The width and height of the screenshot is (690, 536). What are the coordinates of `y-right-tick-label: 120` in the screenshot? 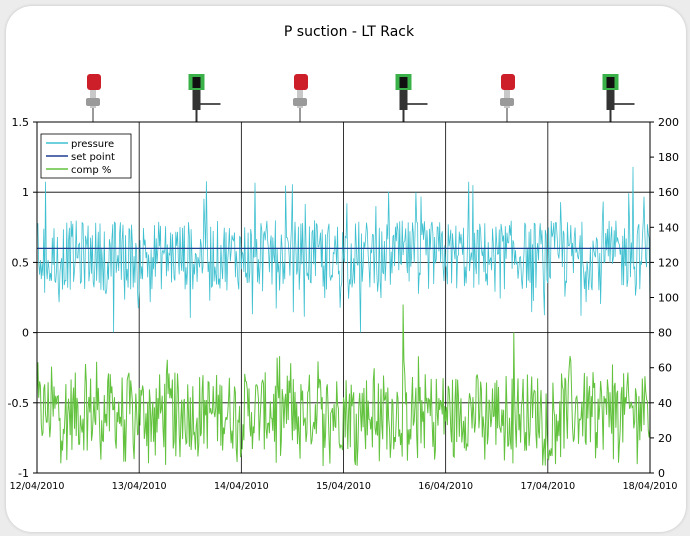 It's located at (668, 262).